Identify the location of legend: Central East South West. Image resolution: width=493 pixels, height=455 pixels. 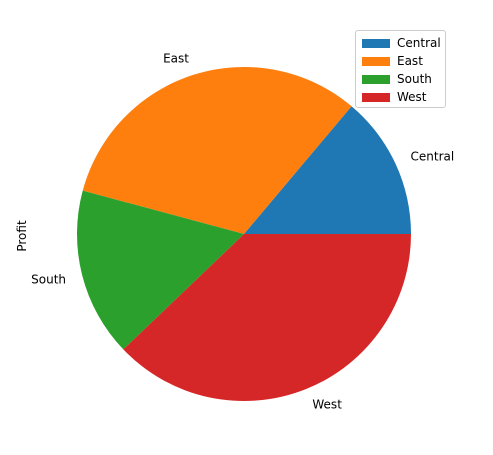
(400, 69).